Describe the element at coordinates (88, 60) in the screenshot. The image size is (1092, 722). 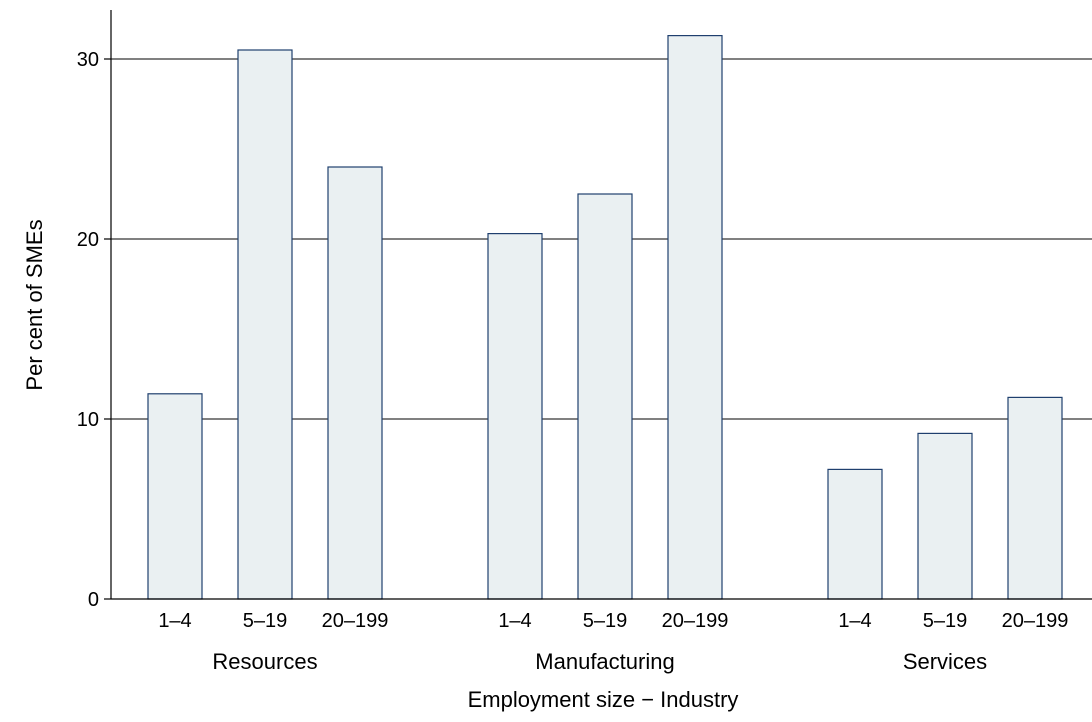
I see `y-tick-label: 30` at that location.